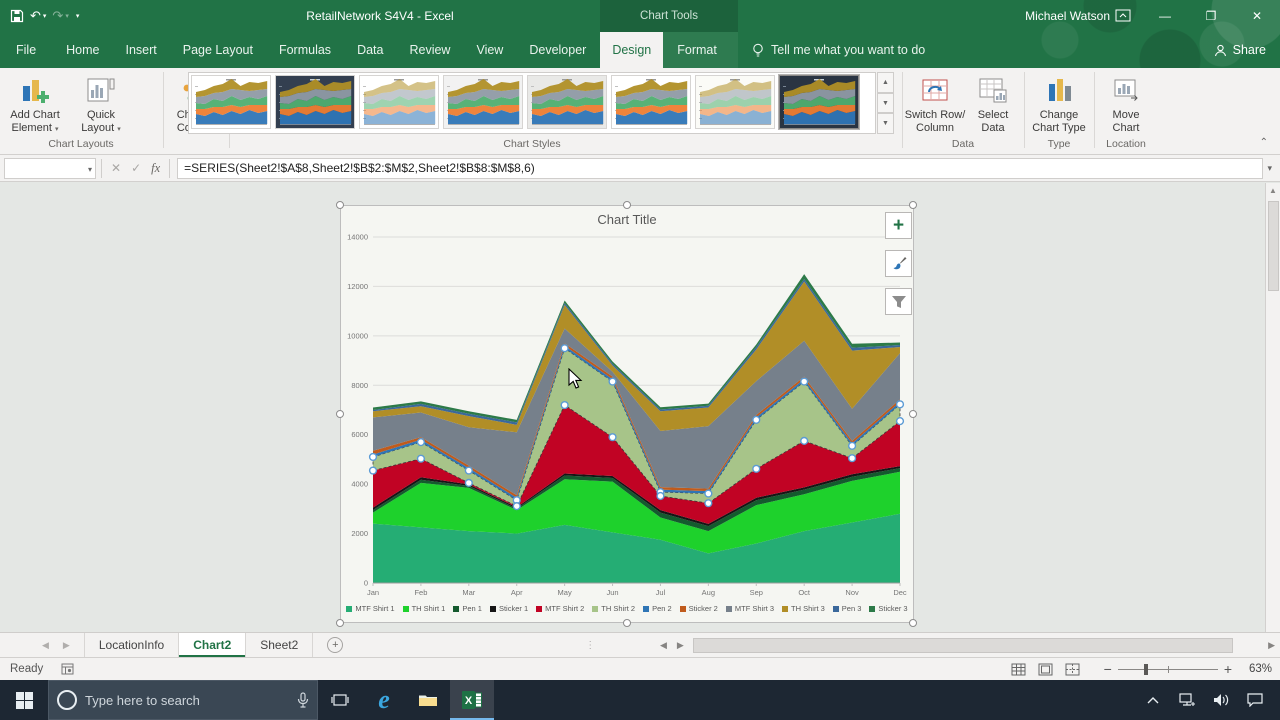 The width and height of the screenshot is (1280, 720). Describe the element at coordinates (898, 263) in the screenshot. I see `chart-styles-button` at that location.